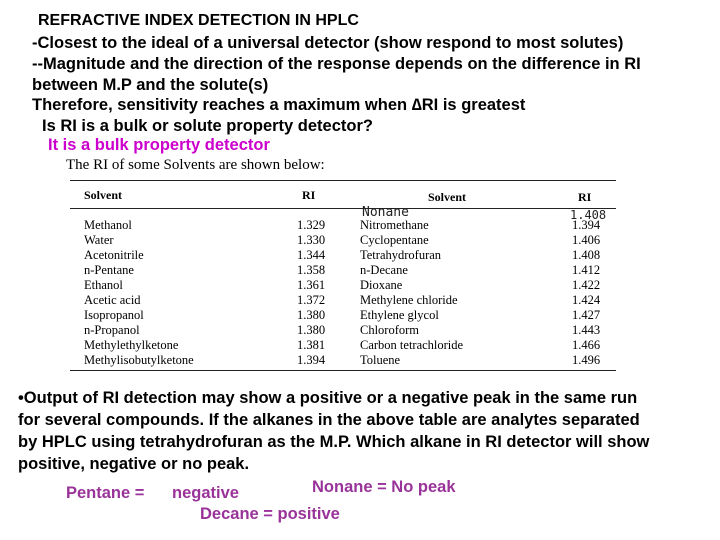 The width and height of the screenshot is (720, 540). I want to click on list-item: 1.329, so click(311, 225).